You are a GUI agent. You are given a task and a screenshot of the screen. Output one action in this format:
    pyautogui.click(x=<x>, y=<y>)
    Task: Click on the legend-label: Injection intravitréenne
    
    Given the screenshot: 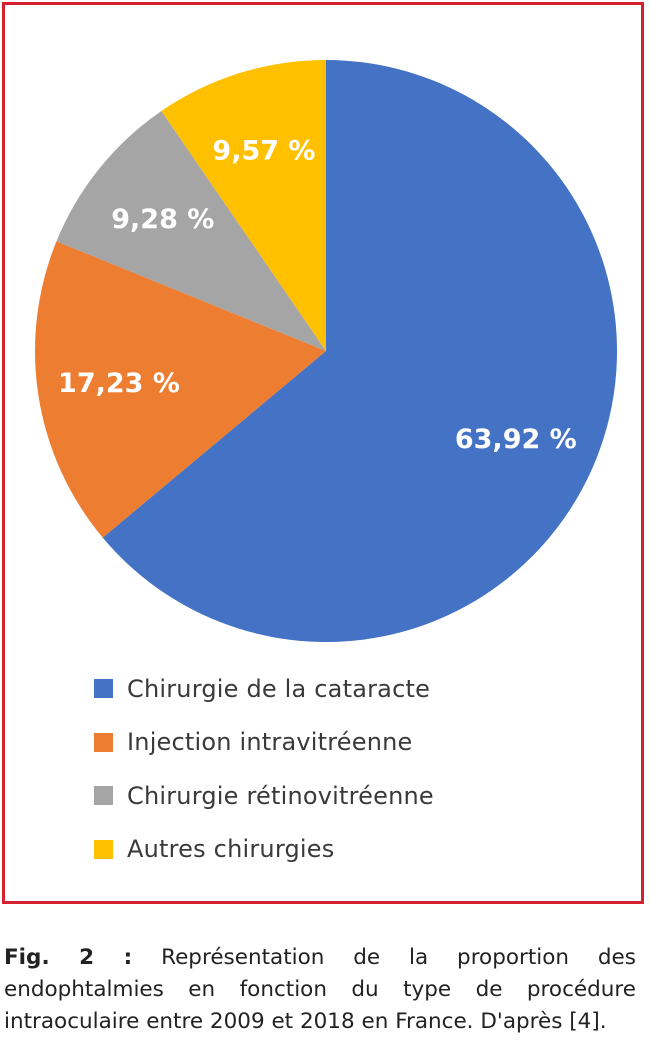 What is the action you would take?
    pyautogui.click(x=270, y=742)
    